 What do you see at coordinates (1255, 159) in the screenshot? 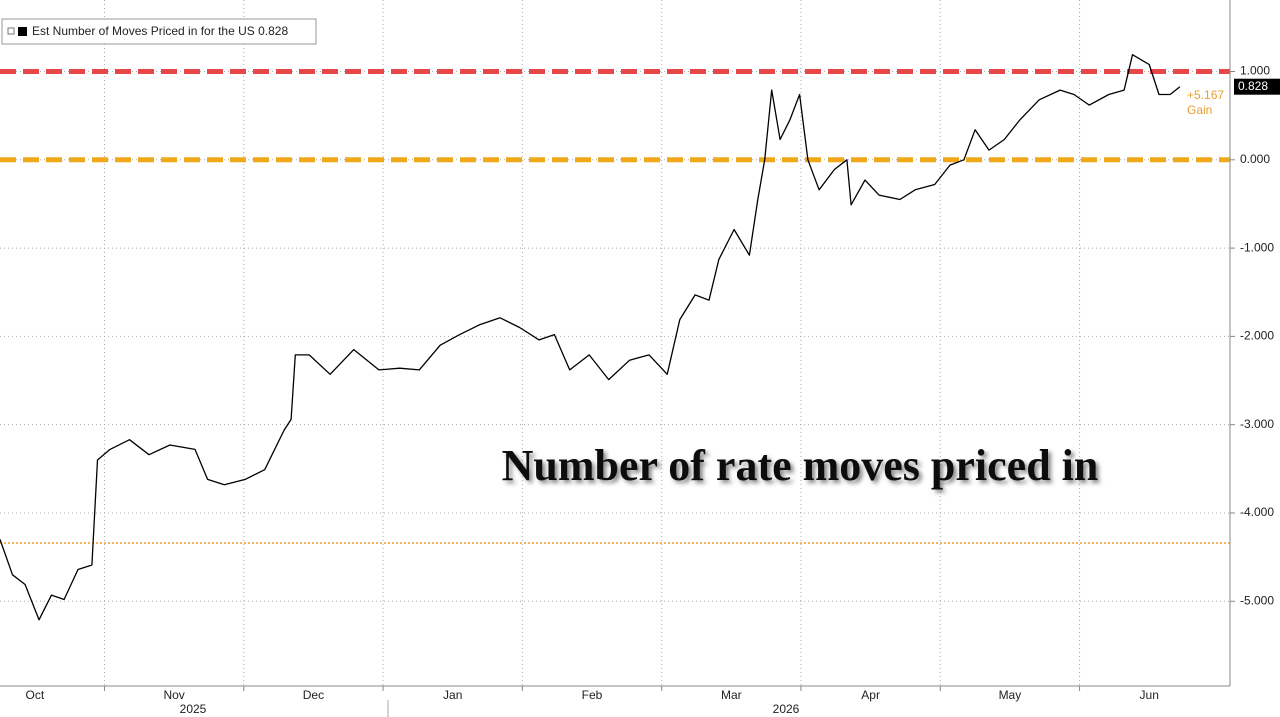
I see `y-tick-label: 0.000` at bounding box center [1255, 159].